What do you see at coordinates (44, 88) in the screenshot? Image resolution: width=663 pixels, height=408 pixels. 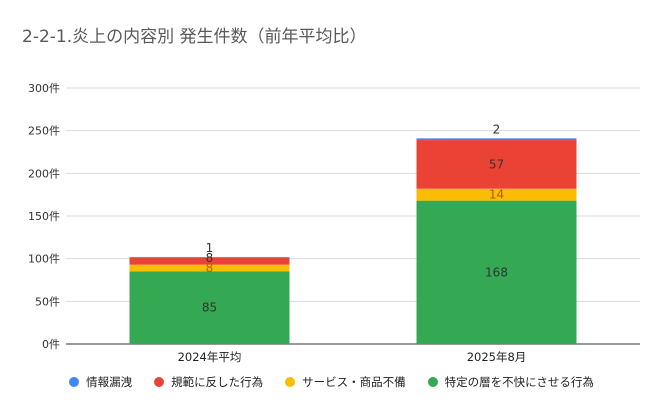 I see `y-tick-label: 300件` at bounding box center [44, 88].